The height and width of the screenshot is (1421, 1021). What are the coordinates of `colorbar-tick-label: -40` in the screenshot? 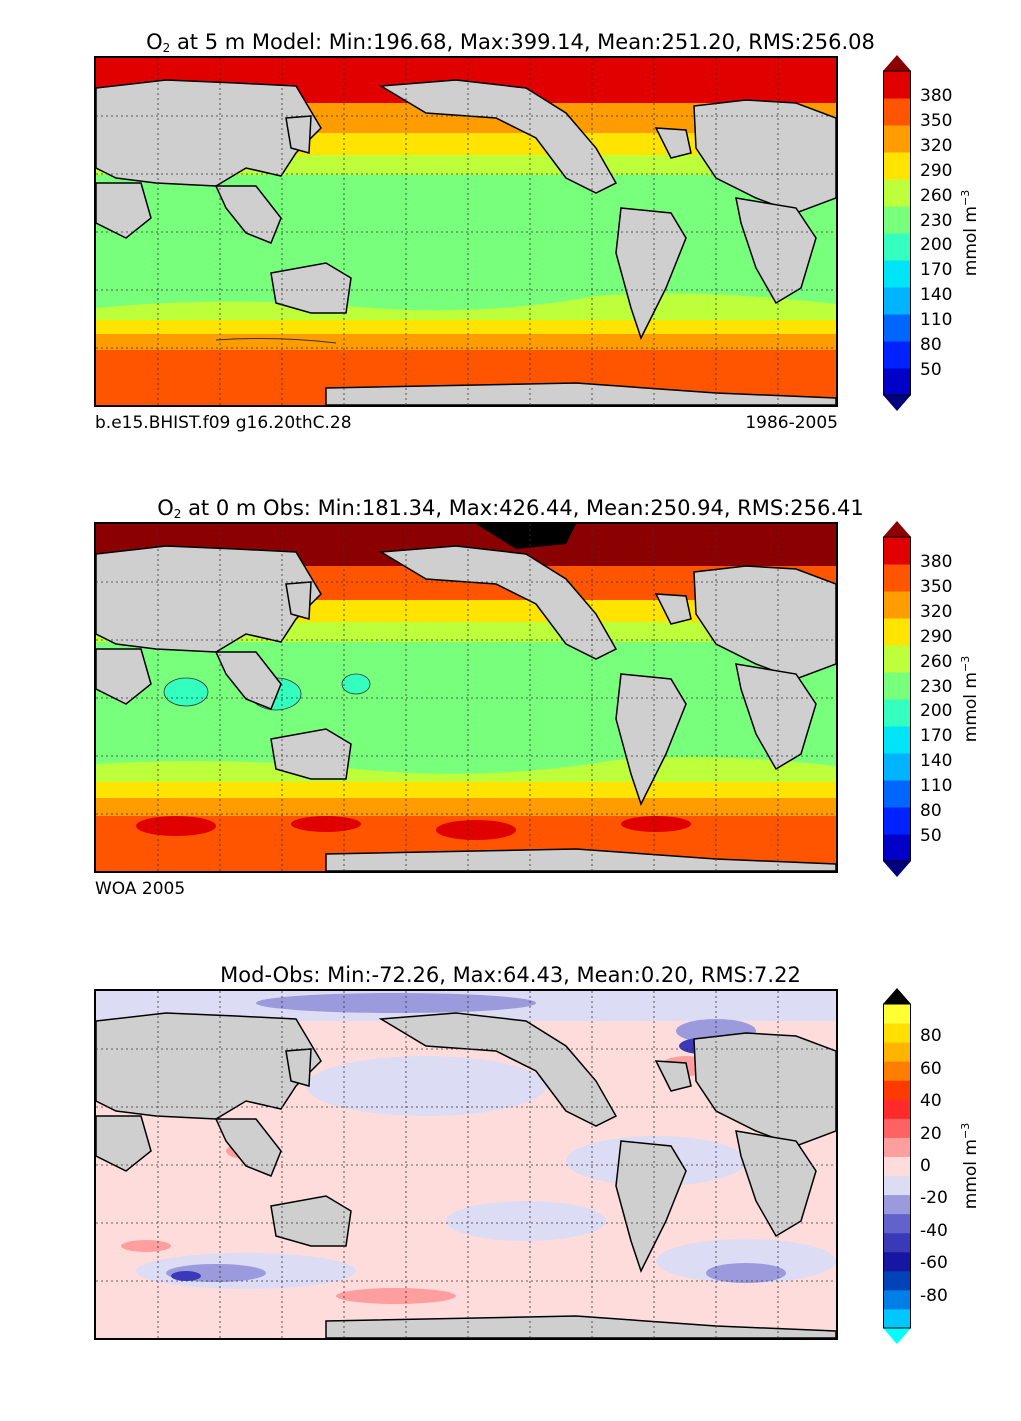 It's located at (934, 1230).